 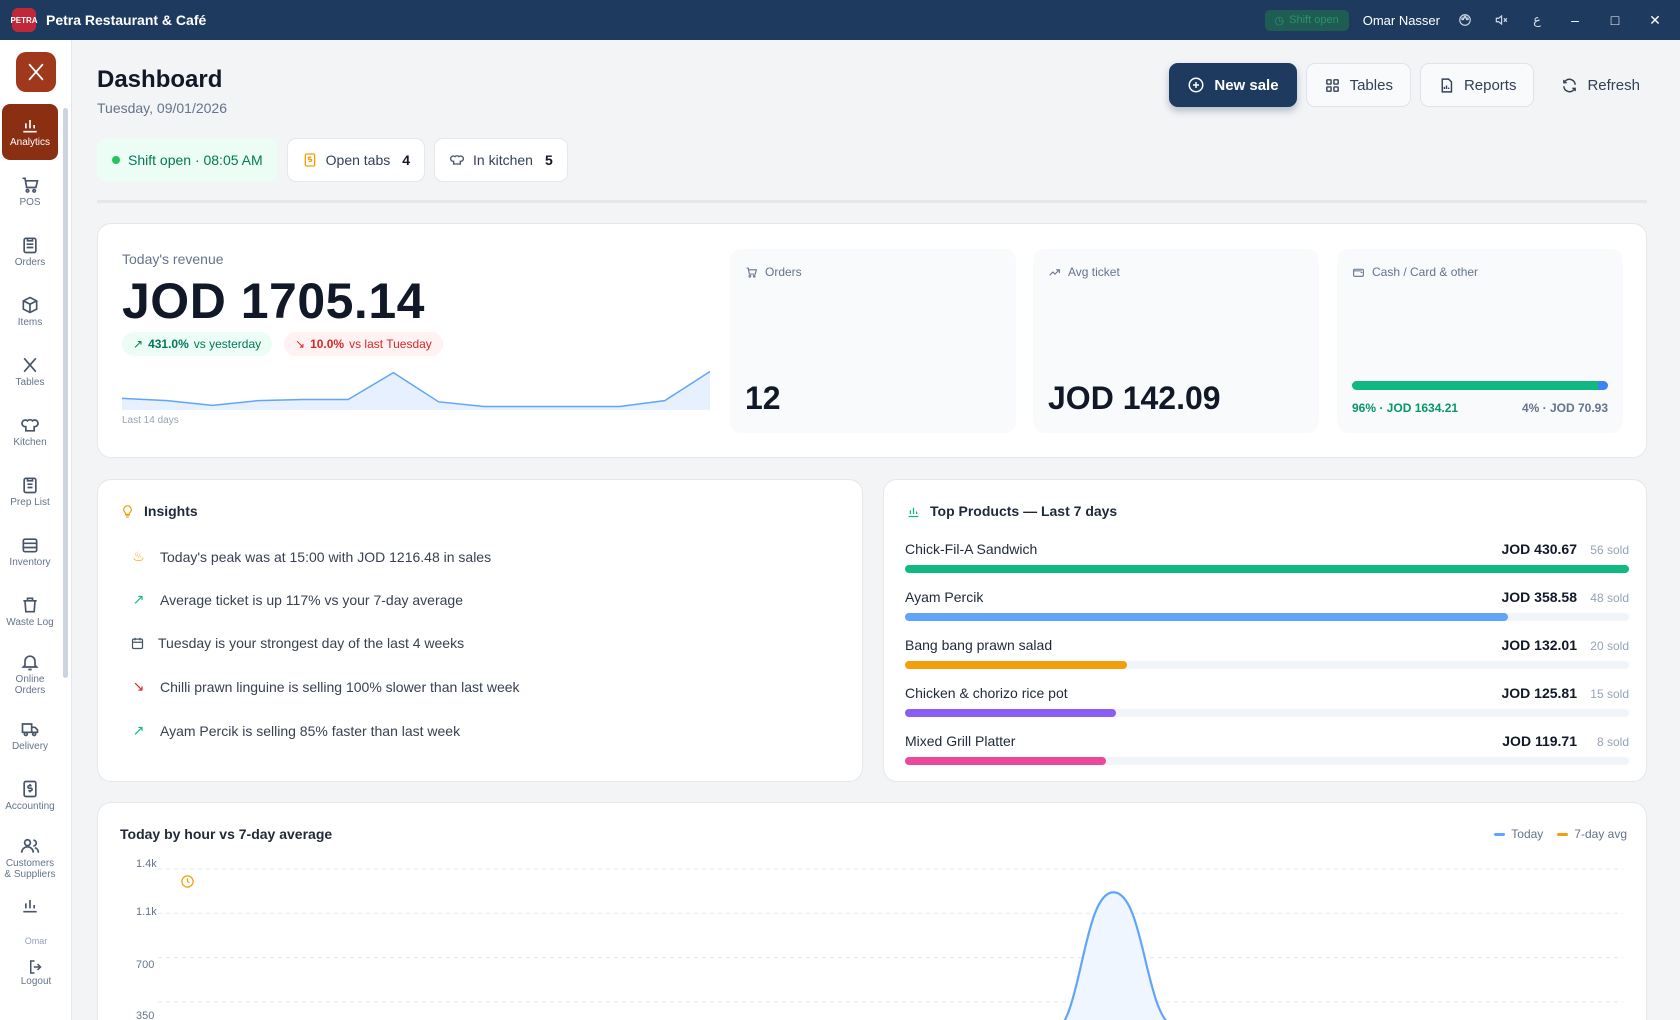 I want to click on sidebar-item-tables: Tables, so click(x=30, y=372).